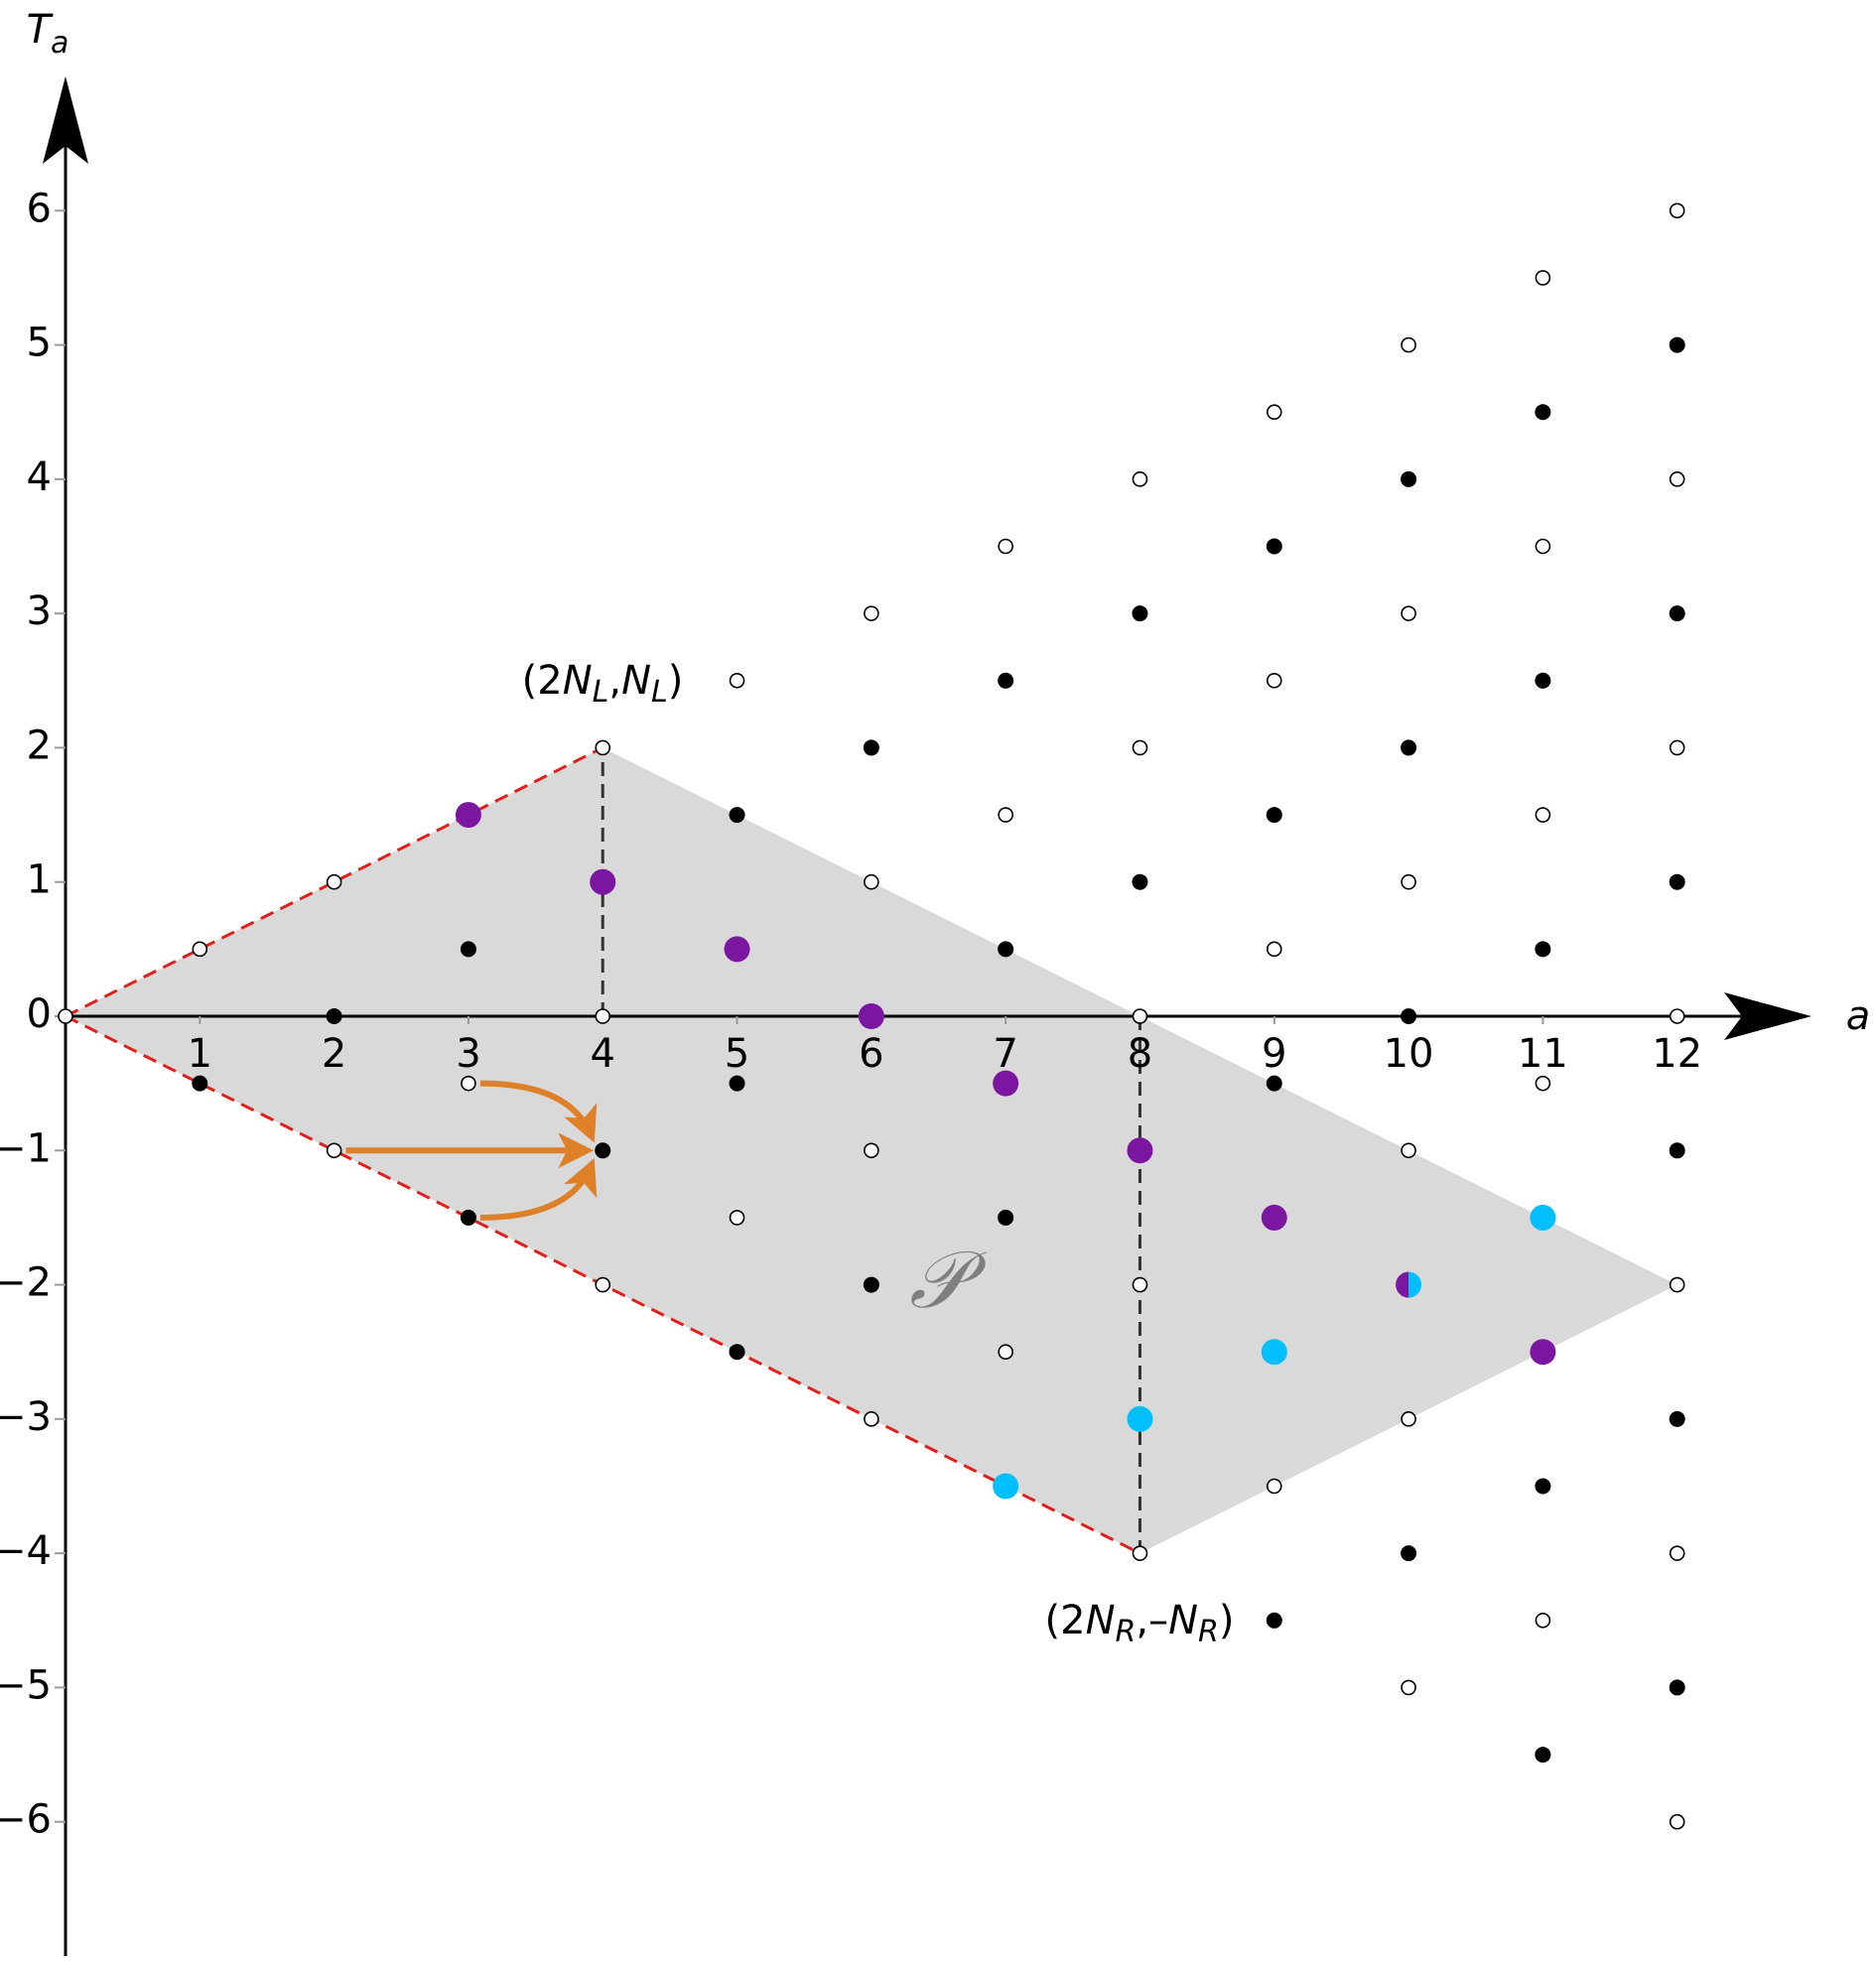 This screenshot has height=1965, width=1876. Describe the element at coordinates (39, 343) in the screenshot. I see `y-tick-label: 5` at that location.